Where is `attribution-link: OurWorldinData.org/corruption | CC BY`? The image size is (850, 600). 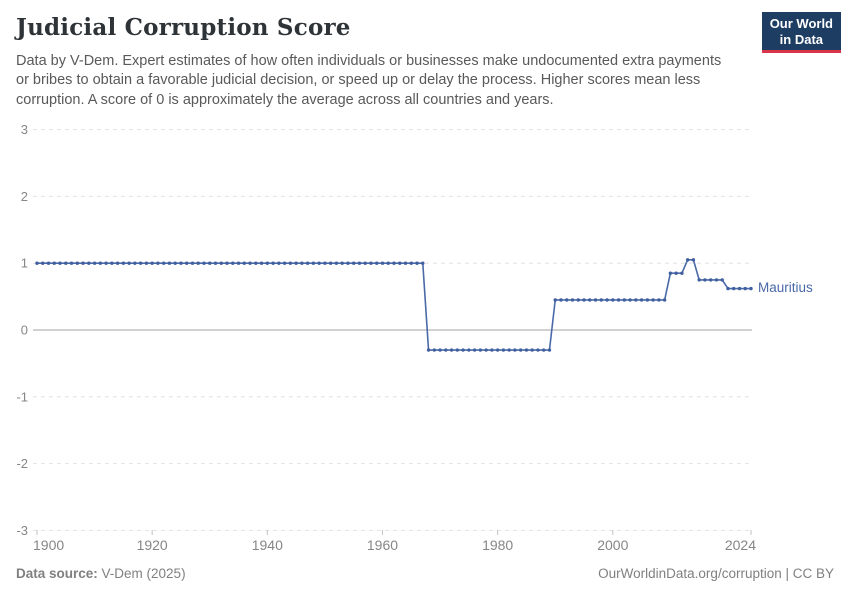 attribution-link: OurWorldinData.org/corruption | CC BY is located at coordinates (716, 573).